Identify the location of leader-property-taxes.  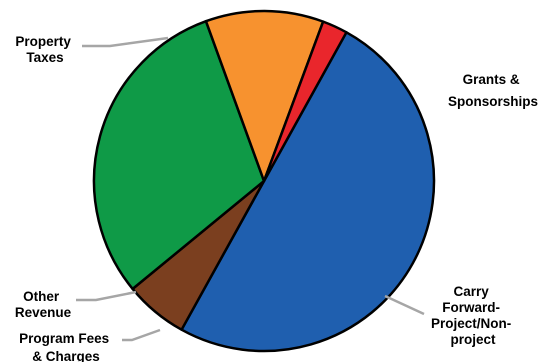
(125, 42).